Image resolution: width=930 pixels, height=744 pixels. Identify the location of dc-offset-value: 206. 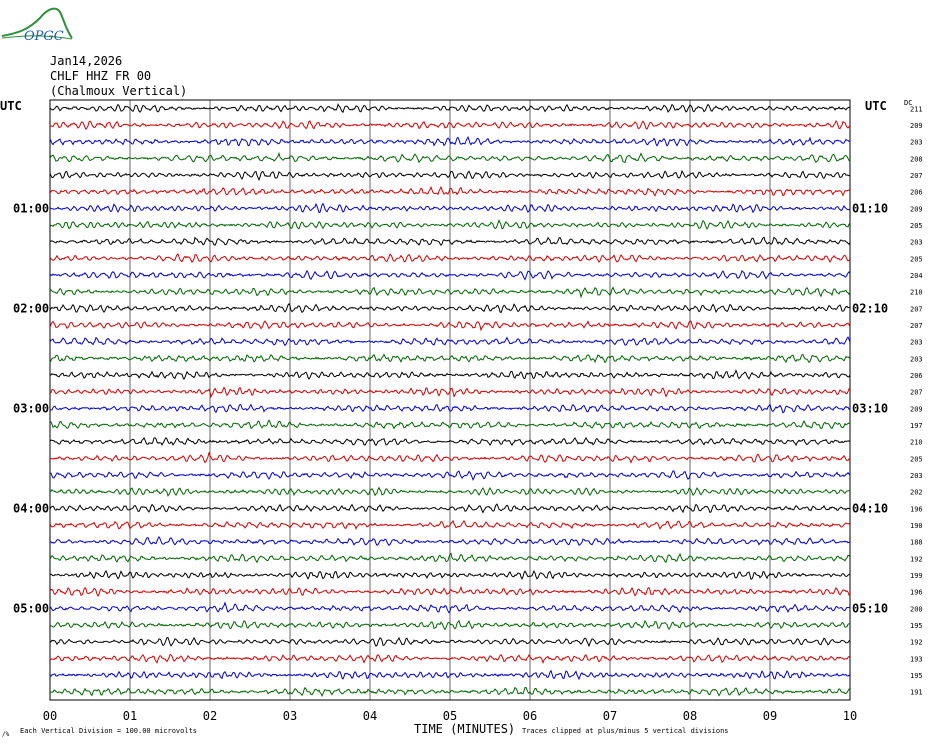
(916, 376).